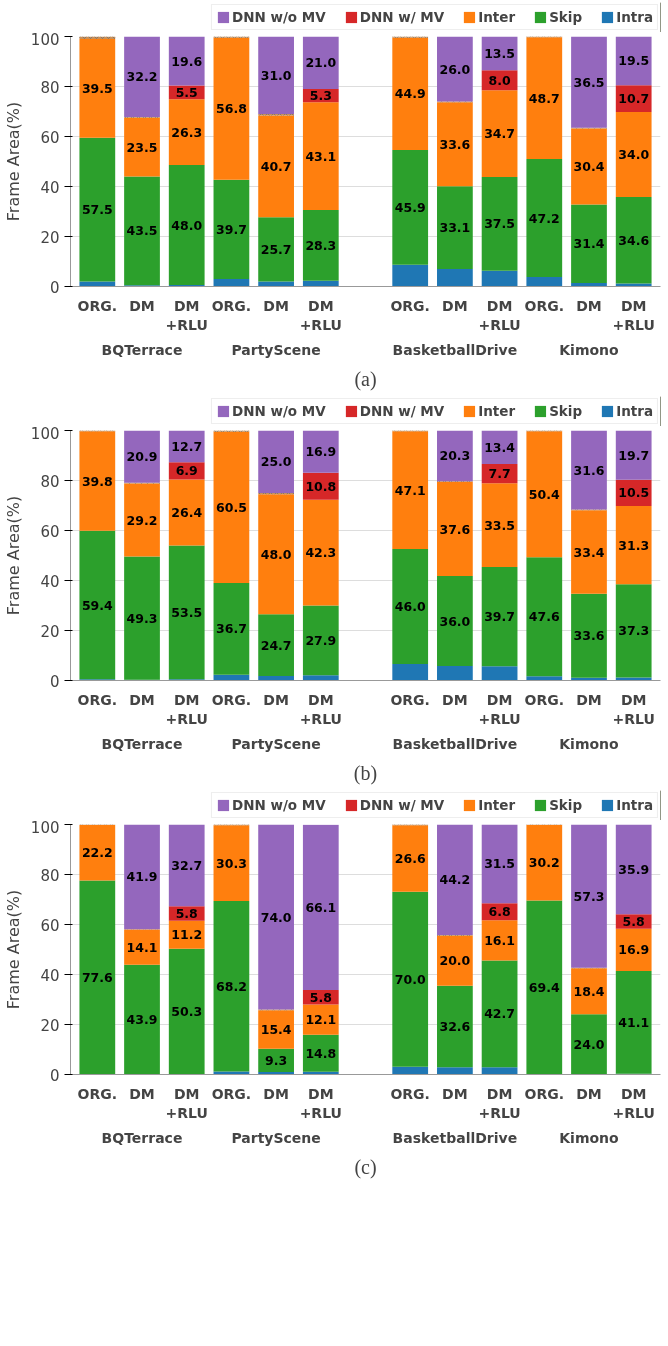 Image resolution: width=668 pixels, height=1346 pixels. Describe the element at coordinates (410, 490) in the screenshot. I see `data-label: 47.1` at that location.